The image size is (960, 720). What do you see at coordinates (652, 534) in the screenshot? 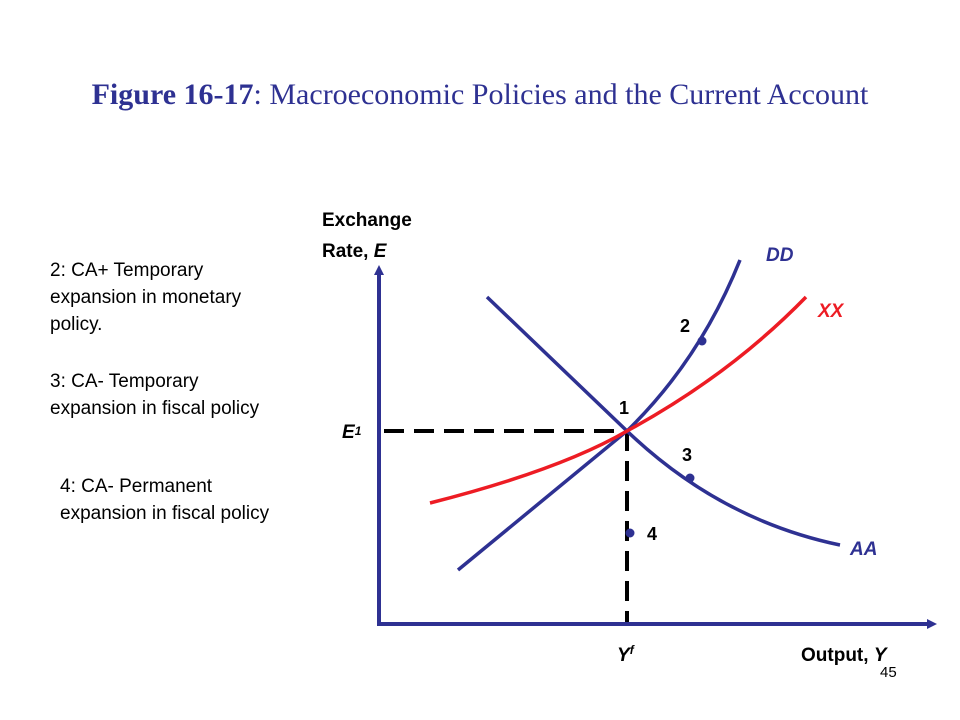
I see `point-4-label: 4` at bounding box center [652, 534].